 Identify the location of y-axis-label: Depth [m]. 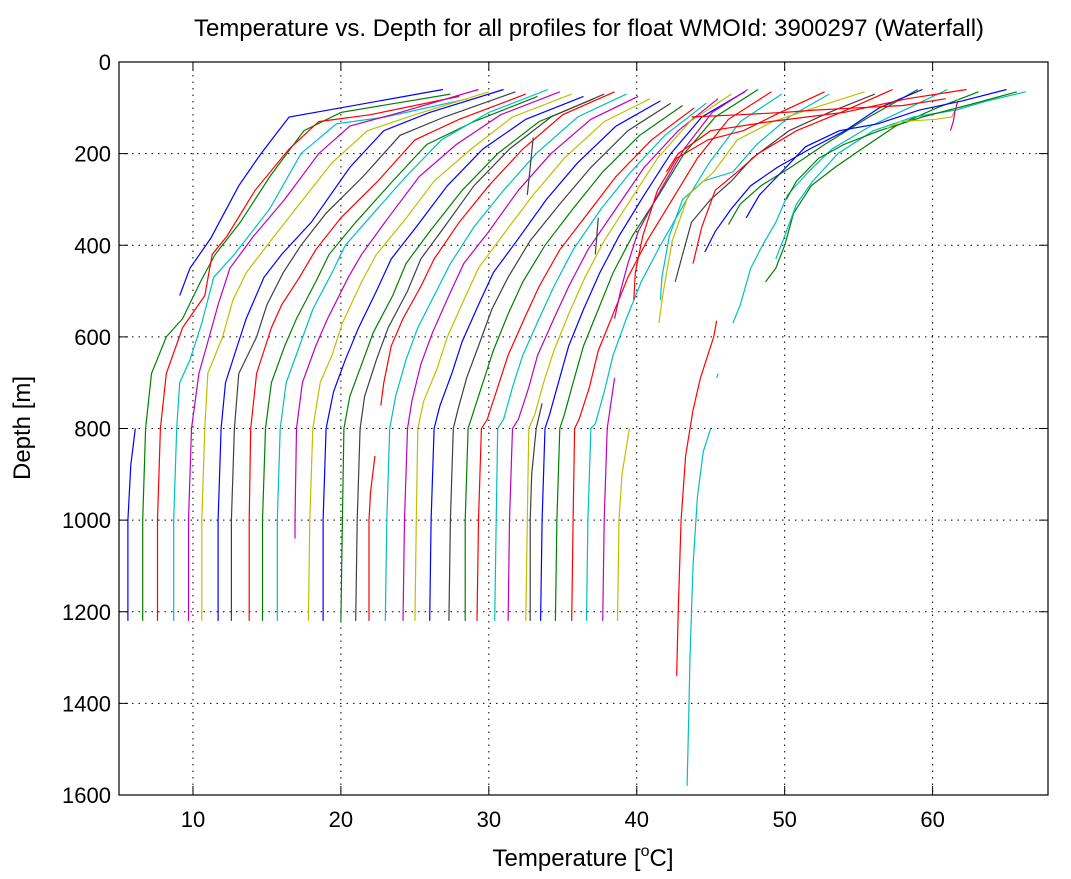
(22, 428).